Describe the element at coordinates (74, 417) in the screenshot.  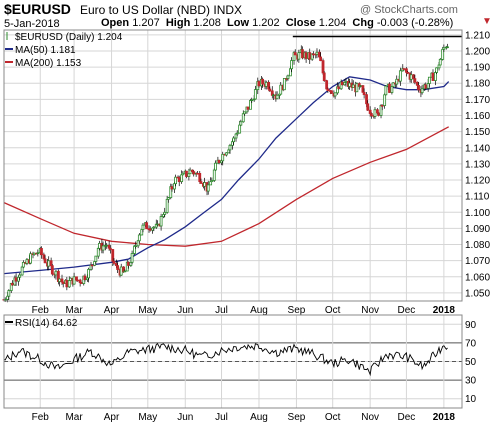
I see `rsi-date-tick-label: Mar` at that location.